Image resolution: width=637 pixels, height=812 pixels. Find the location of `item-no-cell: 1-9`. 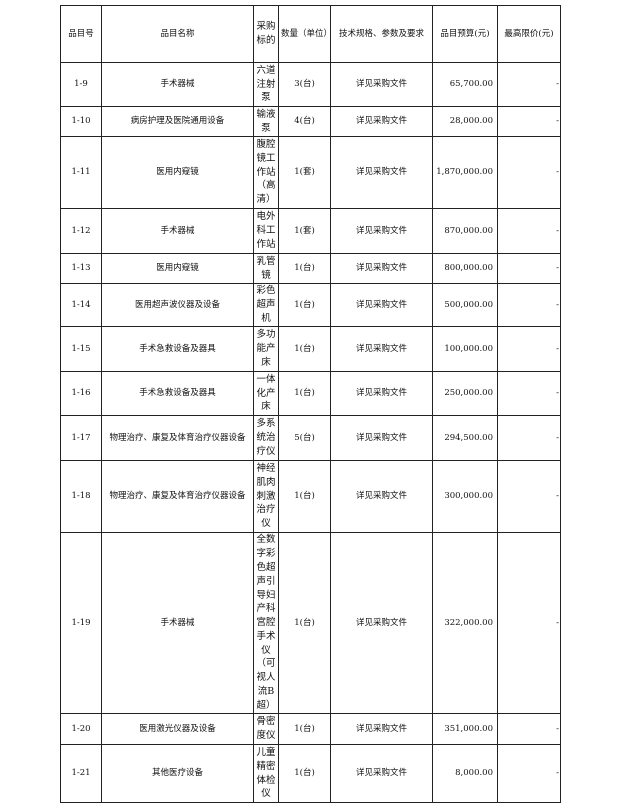

item-no-cell: 1-9 is located at coordinates (81, 84).